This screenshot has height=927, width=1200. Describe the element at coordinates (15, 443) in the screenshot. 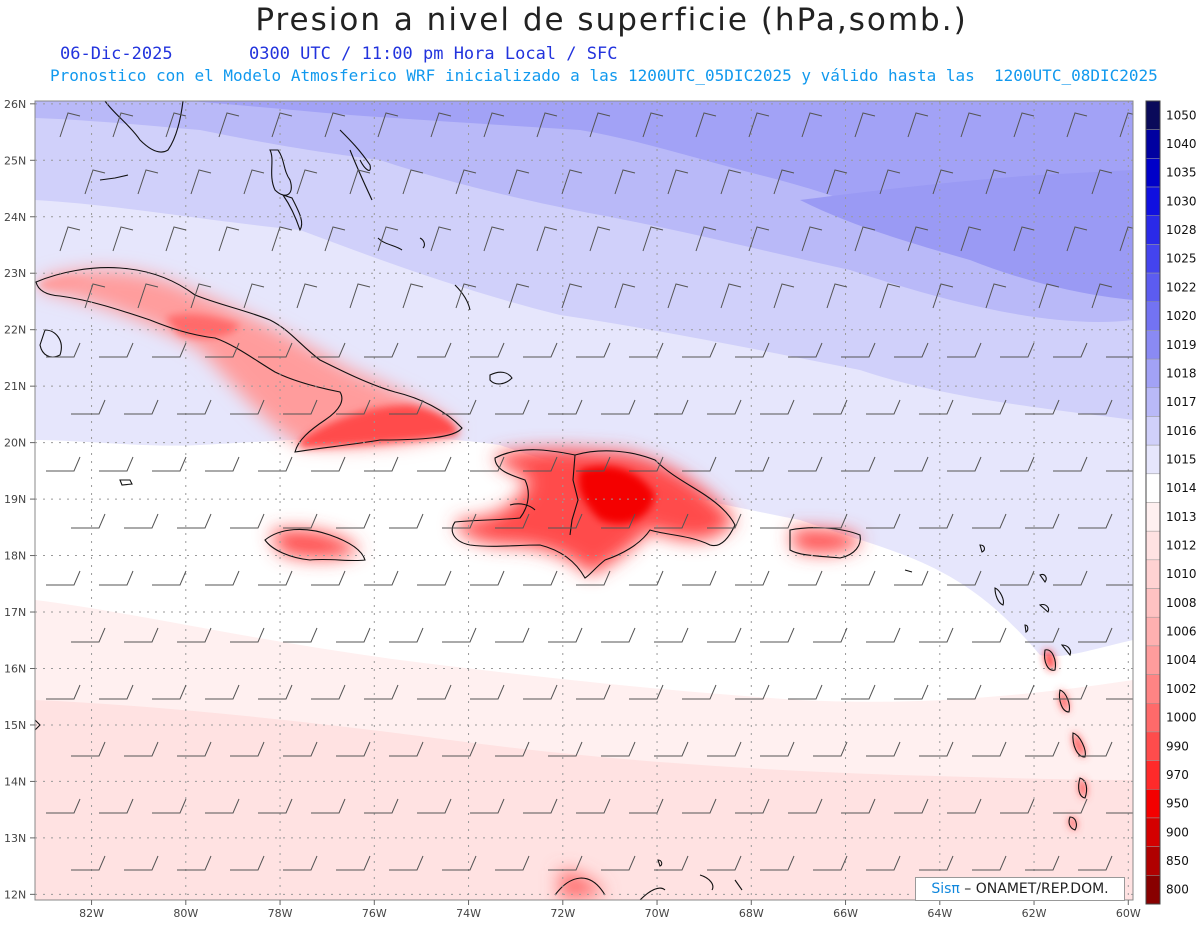

I see `lat-label: 20N` at that location.